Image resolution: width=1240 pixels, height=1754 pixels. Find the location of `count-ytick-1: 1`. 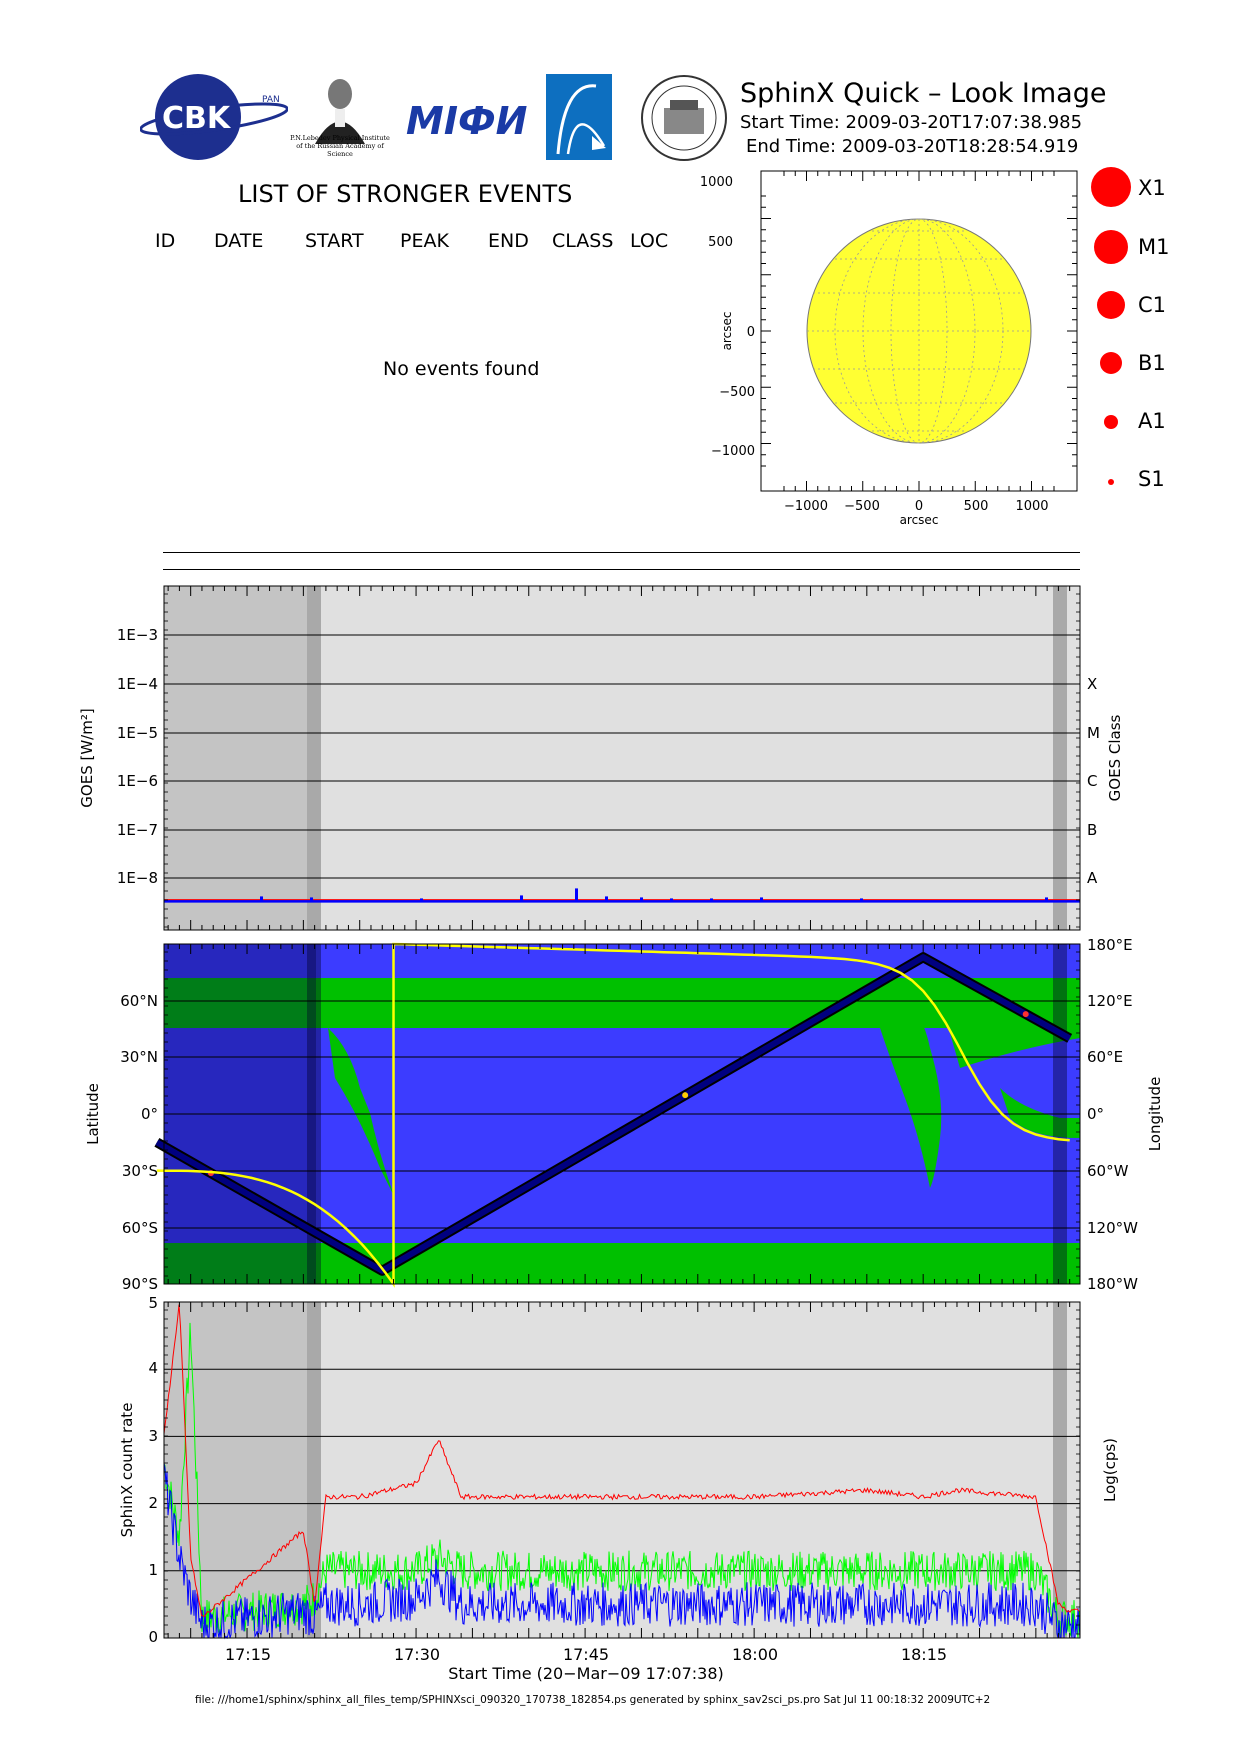

count-ytick-1: 1 is located at coordinates (153, 1570).